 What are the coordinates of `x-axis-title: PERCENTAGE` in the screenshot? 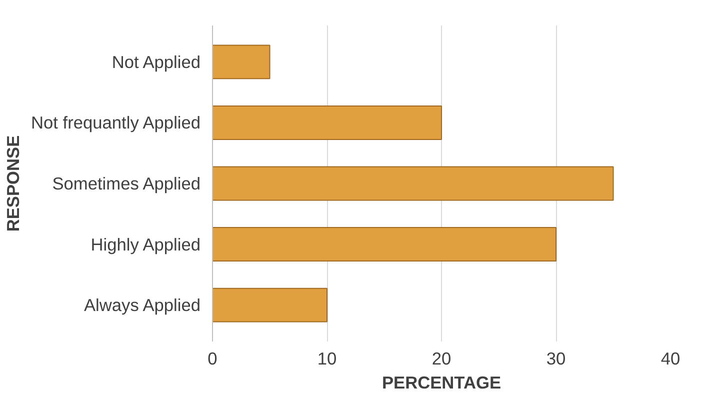 It's located at (442, 382).